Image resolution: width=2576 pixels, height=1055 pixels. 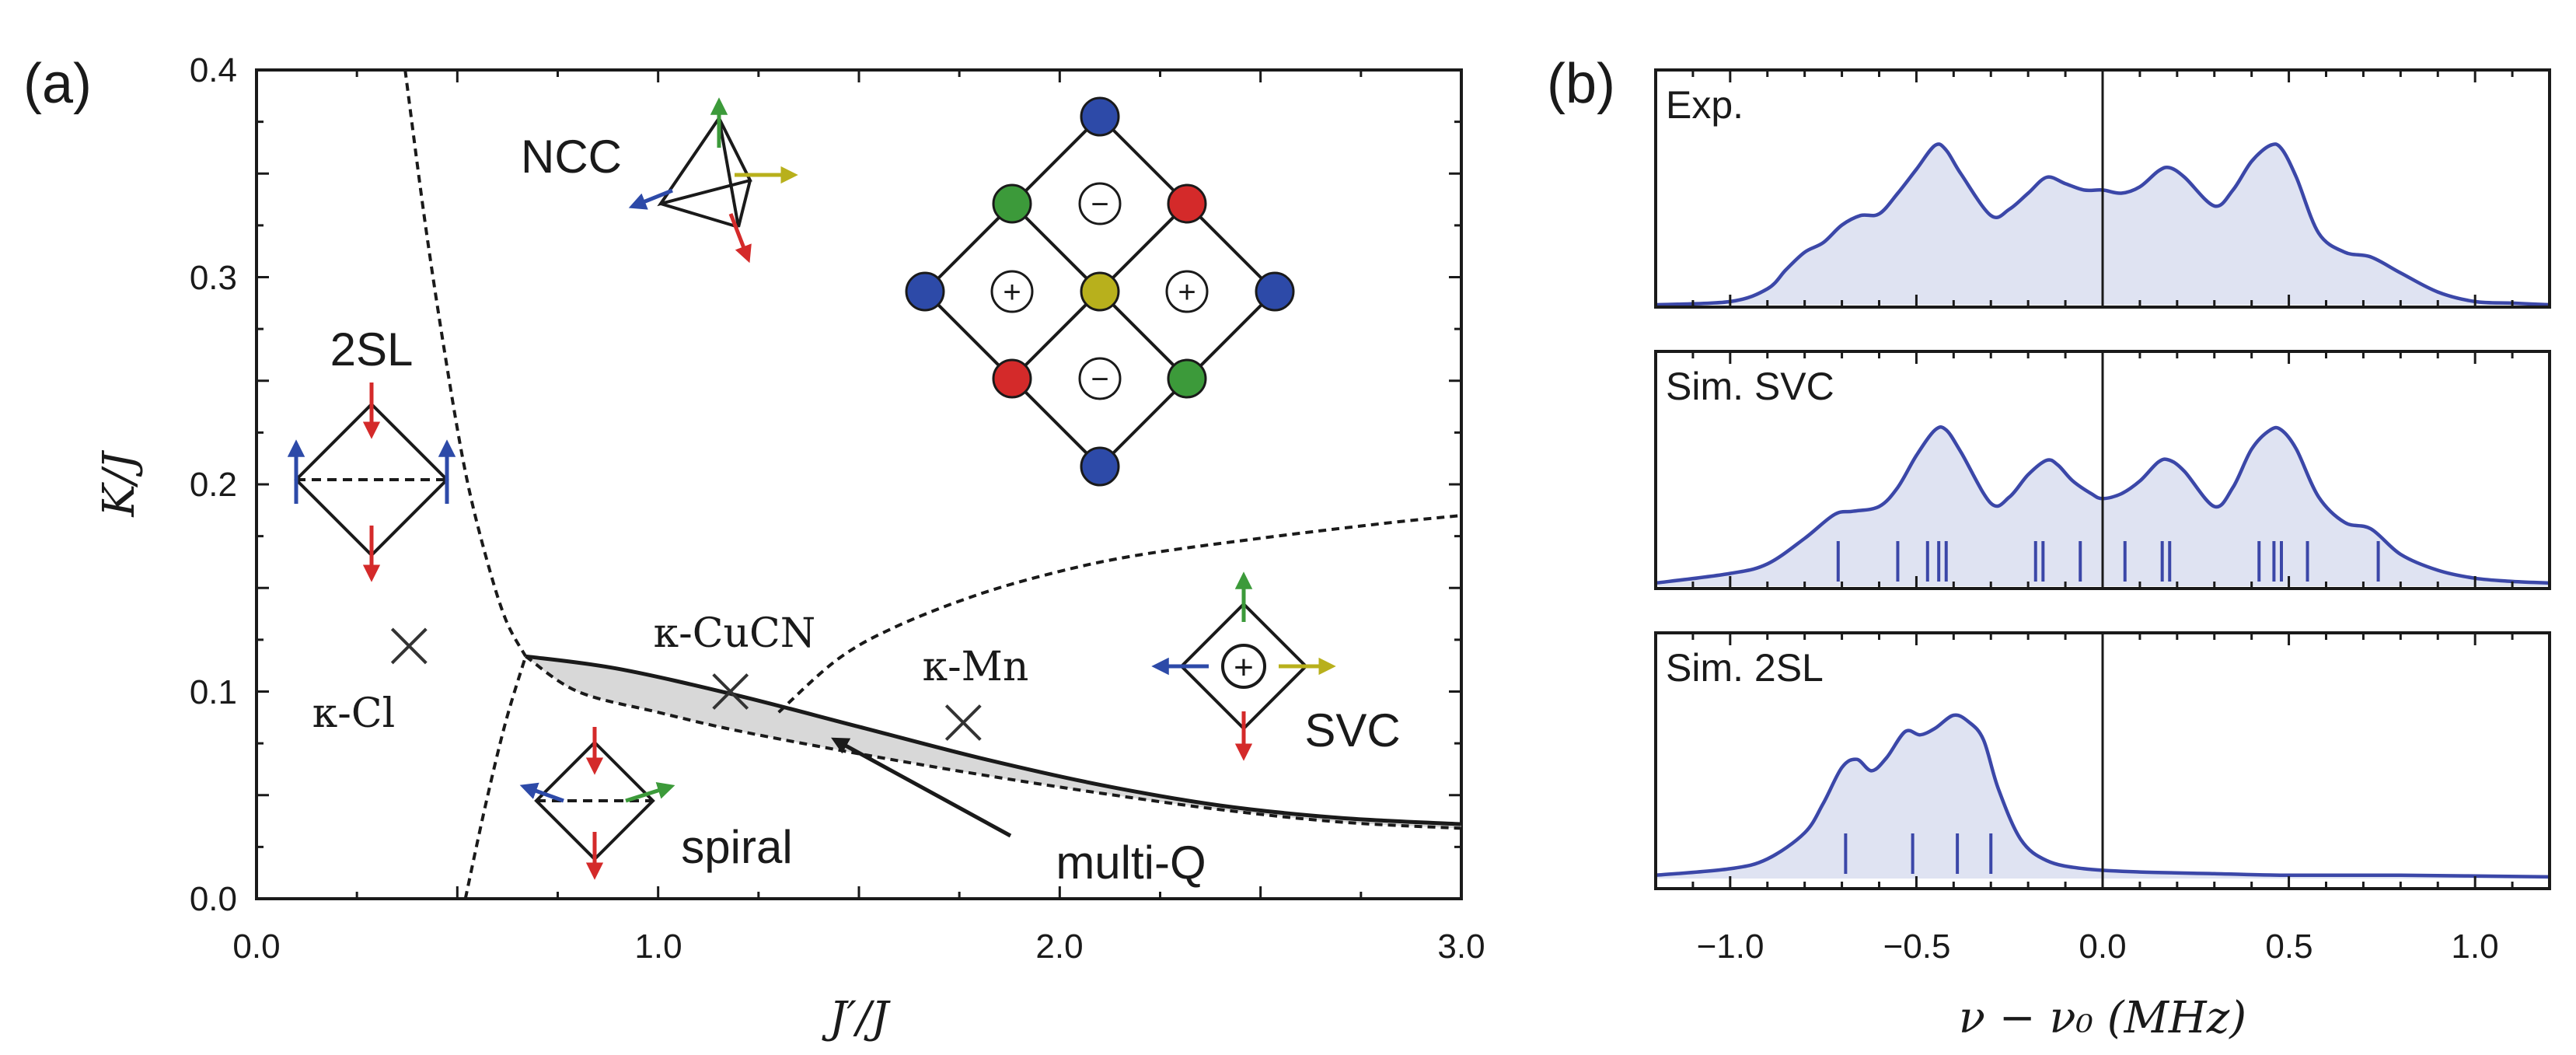 What do you see at coordinates (1745, 668) in the screenshot?
I see `subplot-title: Sim. 2SL` at bounding box center [1745, 668].